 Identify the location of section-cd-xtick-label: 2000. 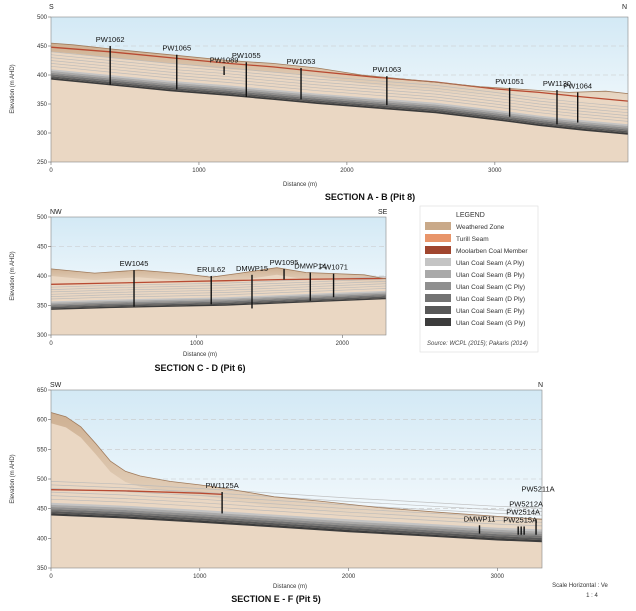
(343, 344).